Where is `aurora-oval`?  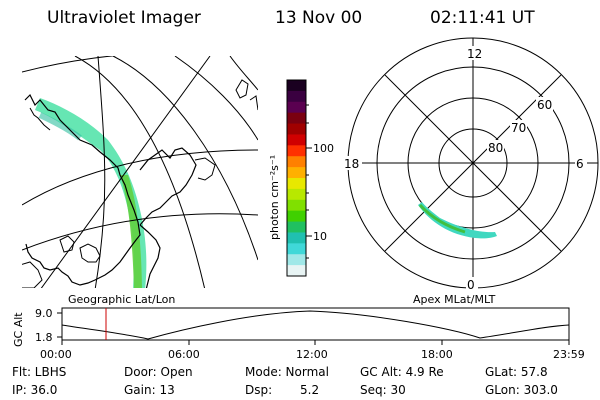 aurora-oval is located at coordinates (457, 220).